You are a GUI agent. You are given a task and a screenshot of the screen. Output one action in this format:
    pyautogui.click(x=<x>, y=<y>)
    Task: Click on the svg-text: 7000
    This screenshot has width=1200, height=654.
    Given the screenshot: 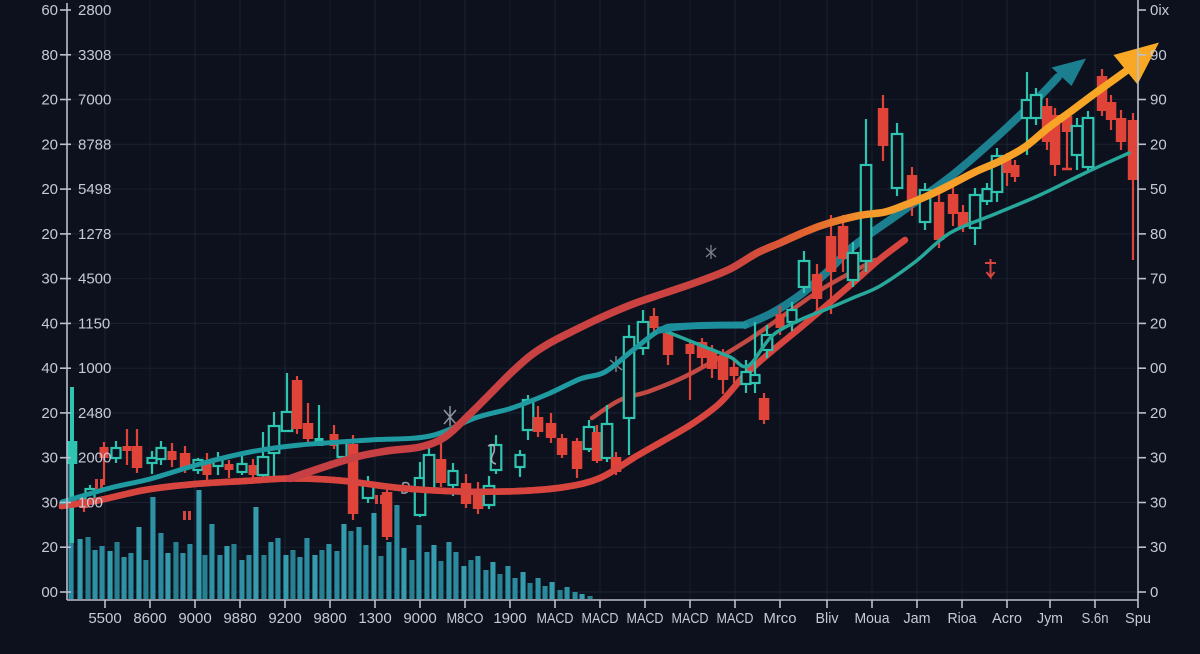 What is the action you would take?
    pyautogui.click(x=94, y=100)
    